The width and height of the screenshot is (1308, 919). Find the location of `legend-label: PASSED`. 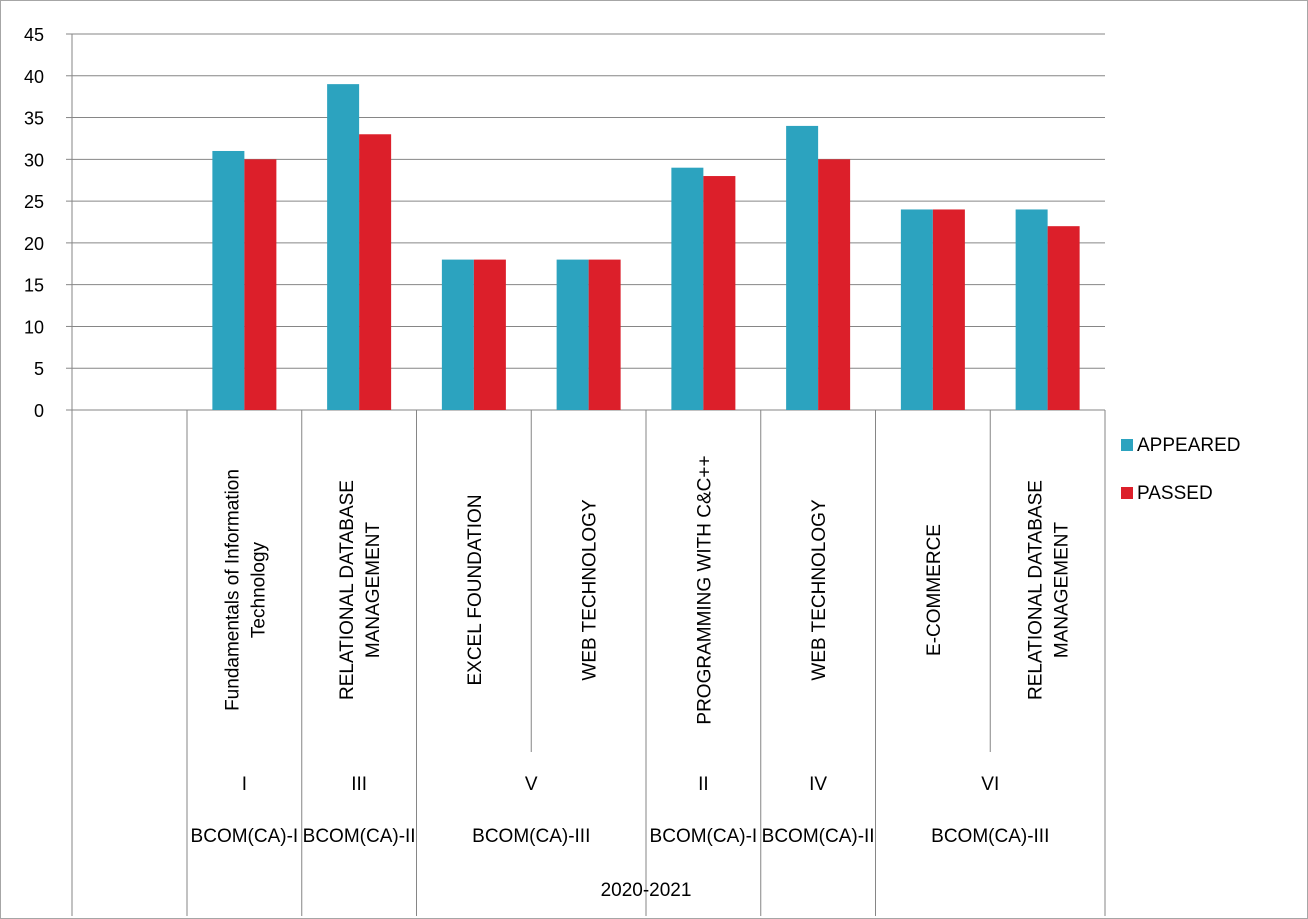

legend-label: PASSED is located at coordinates (1175, 493).